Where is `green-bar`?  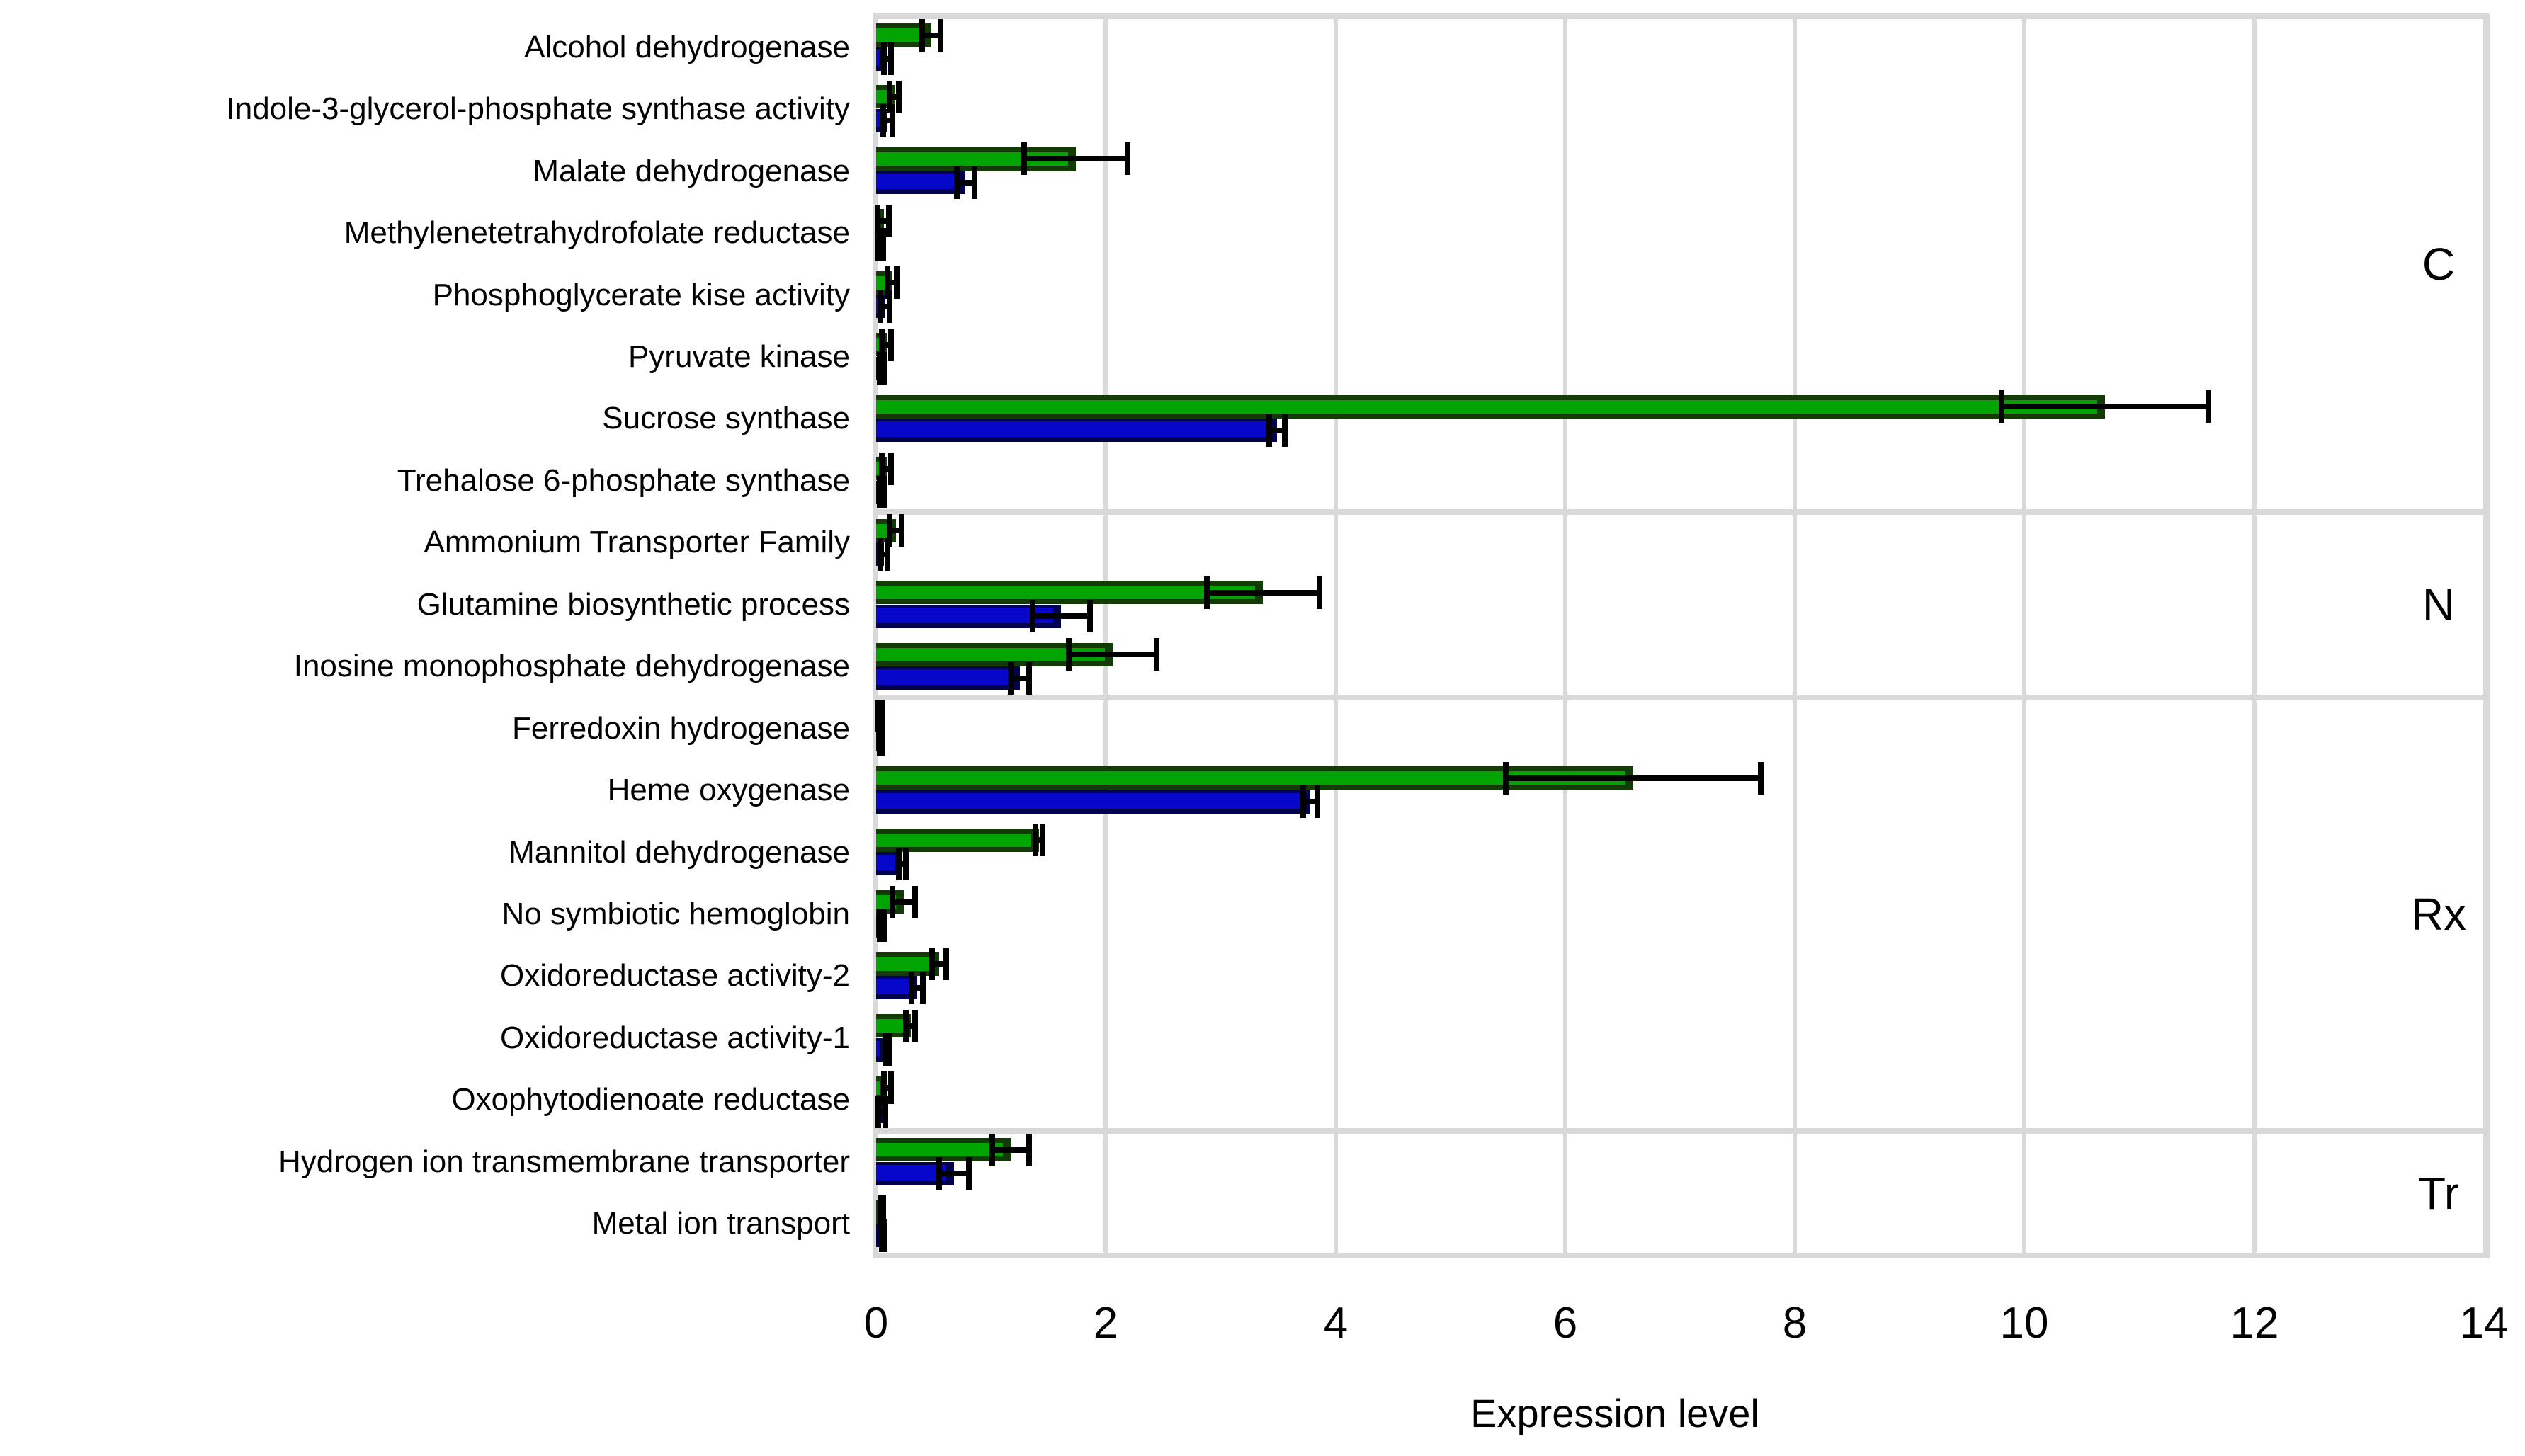 green-bar is located at coordinates (943, 1150).